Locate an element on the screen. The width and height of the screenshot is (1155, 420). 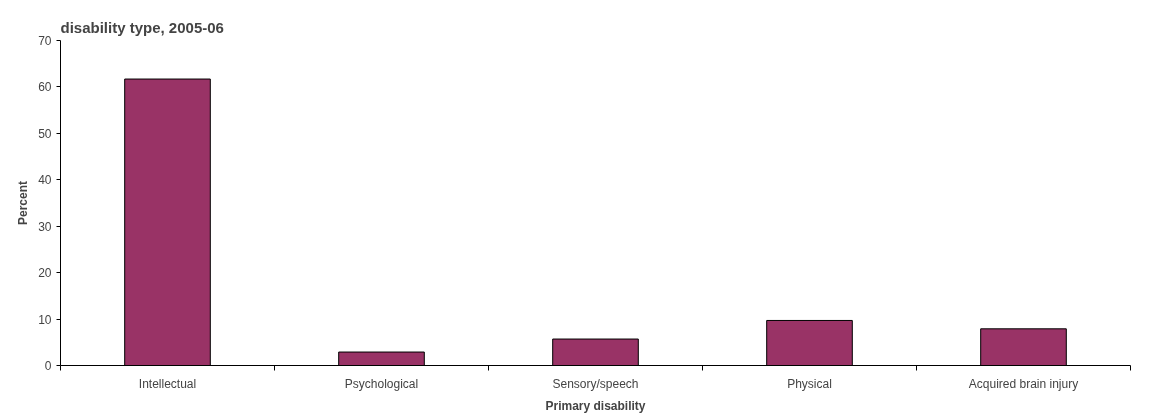
y-tick-label: 60 is located at coordinates (45, 87).